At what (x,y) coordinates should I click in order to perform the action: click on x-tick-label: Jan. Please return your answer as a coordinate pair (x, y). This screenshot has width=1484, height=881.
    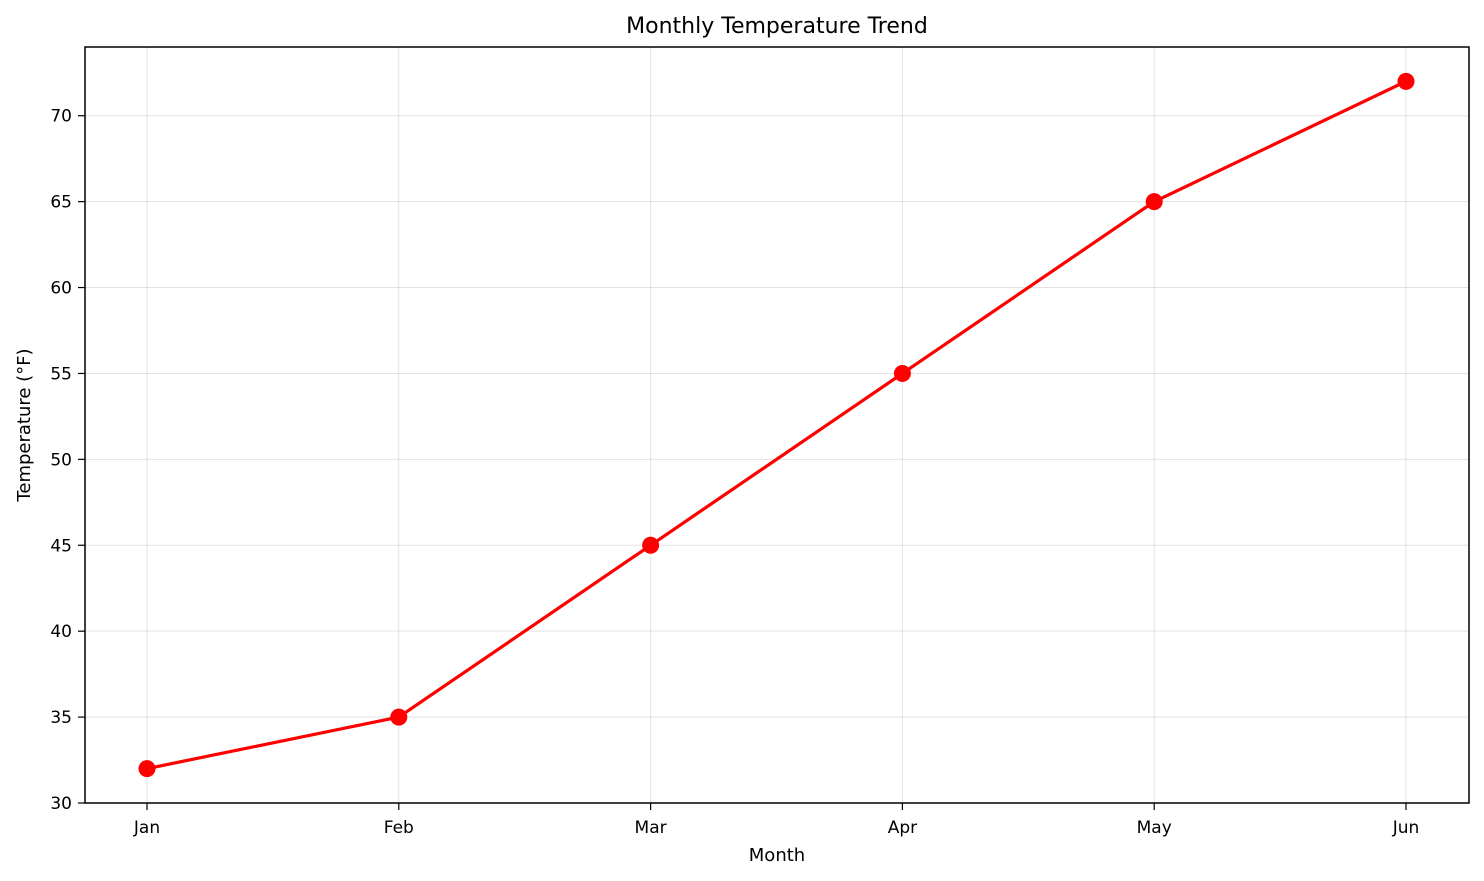
    Looking at the image, I should click on (146, 828).